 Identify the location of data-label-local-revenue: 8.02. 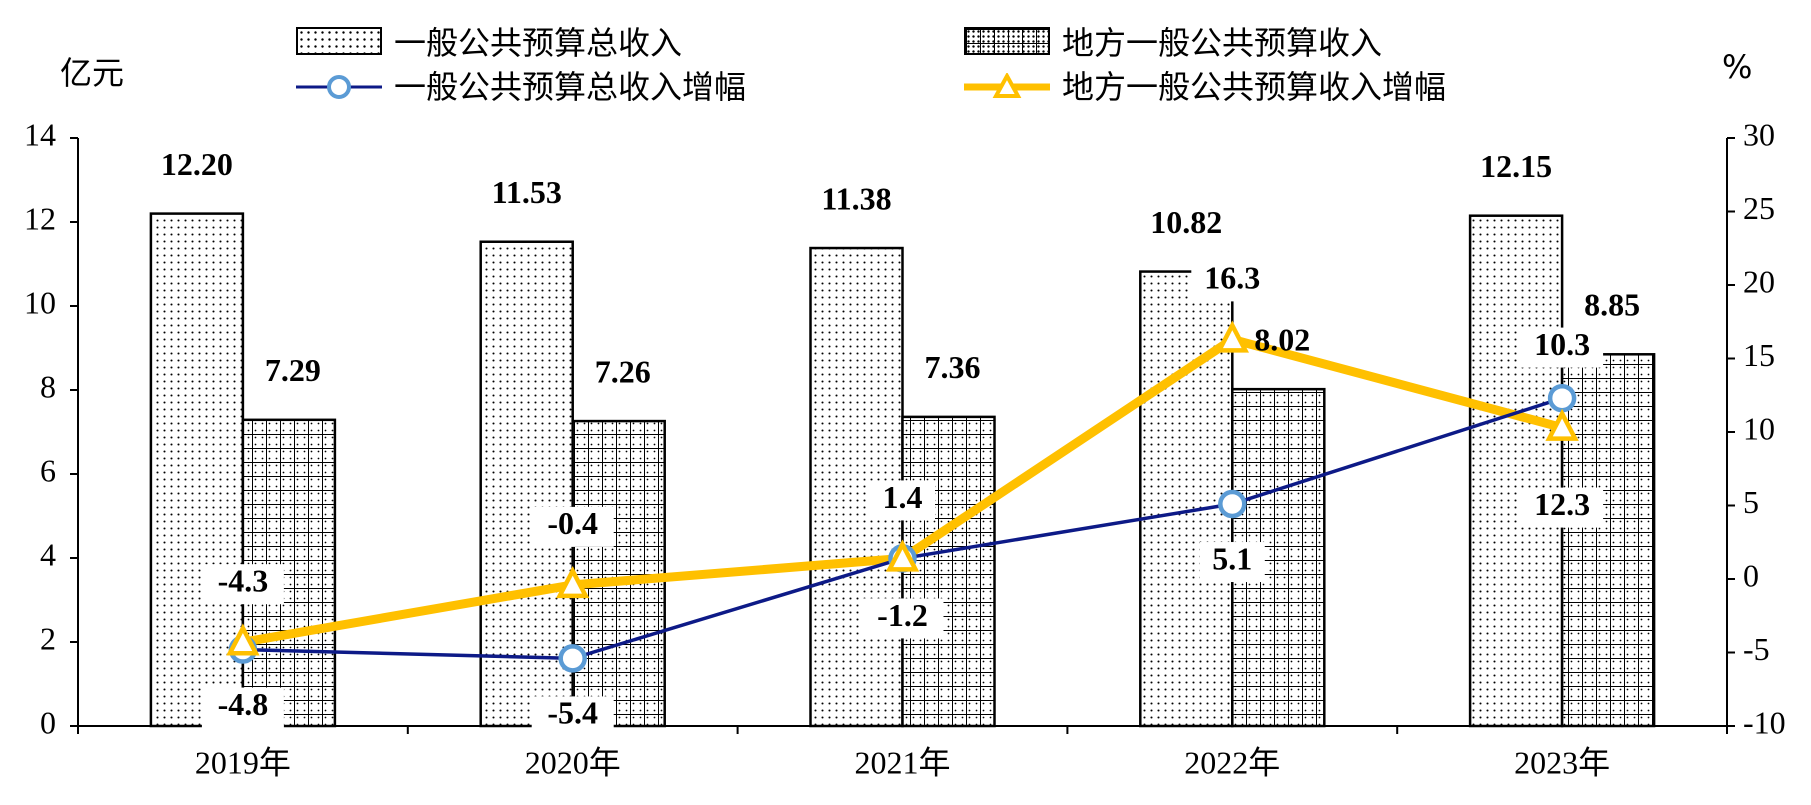
(1282, 340).